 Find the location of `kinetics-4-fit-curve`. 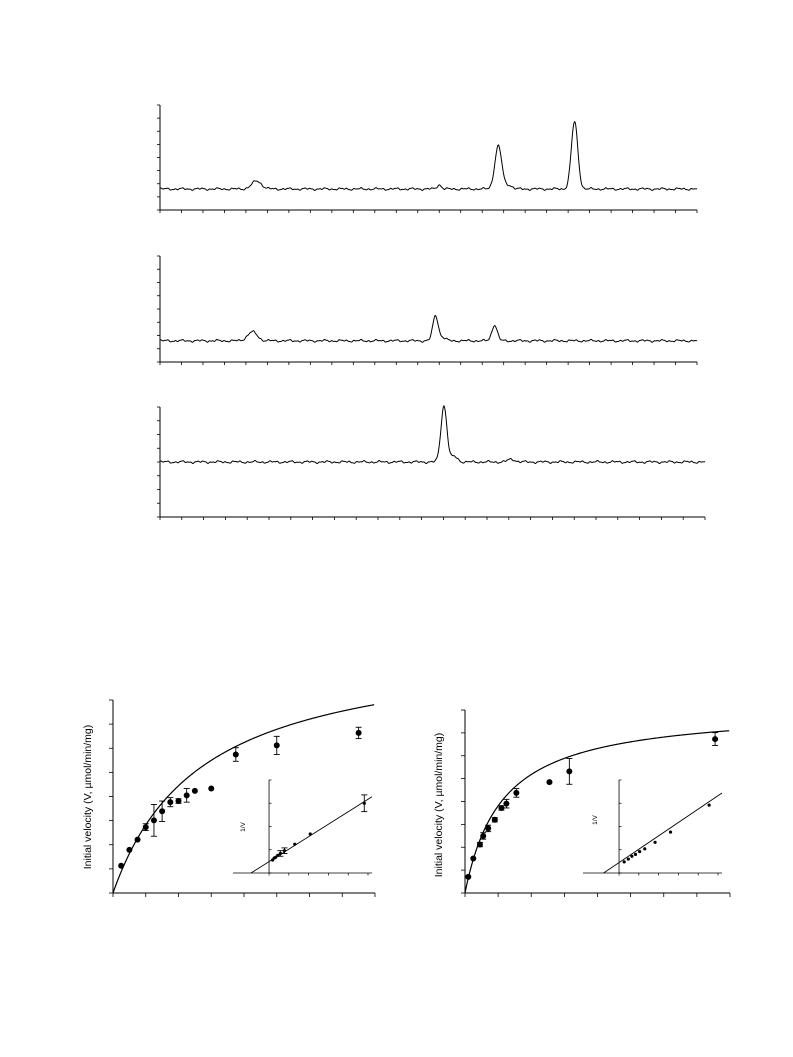

kinetics-4-fit-curve is located at coordinates (597, 812).